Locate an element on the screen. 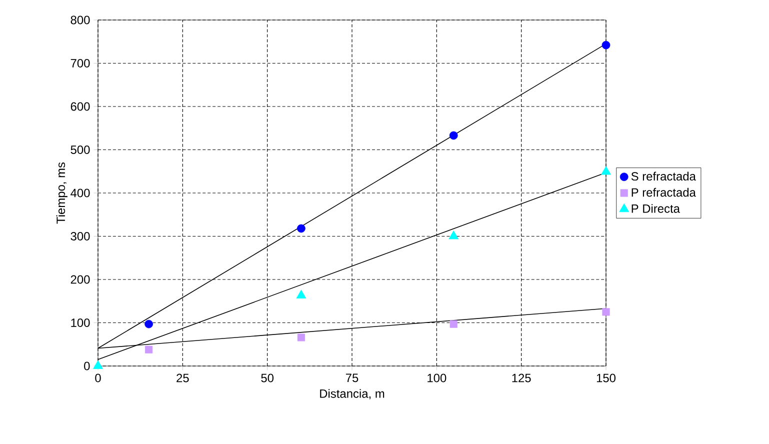 This screenshot has height=444, width=769. y-tick-label: 100 is located at coordinates (80, 322).